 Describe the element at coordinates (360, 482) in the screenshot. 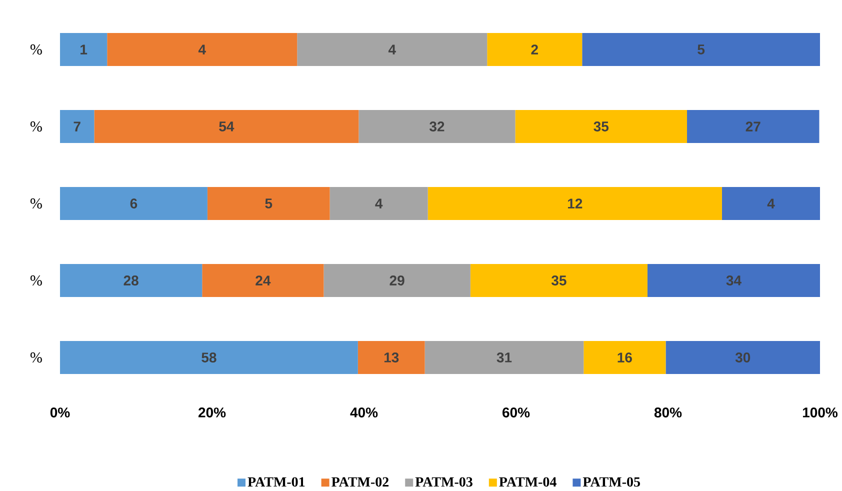

I see `legend-label: PATM-02` at that location.